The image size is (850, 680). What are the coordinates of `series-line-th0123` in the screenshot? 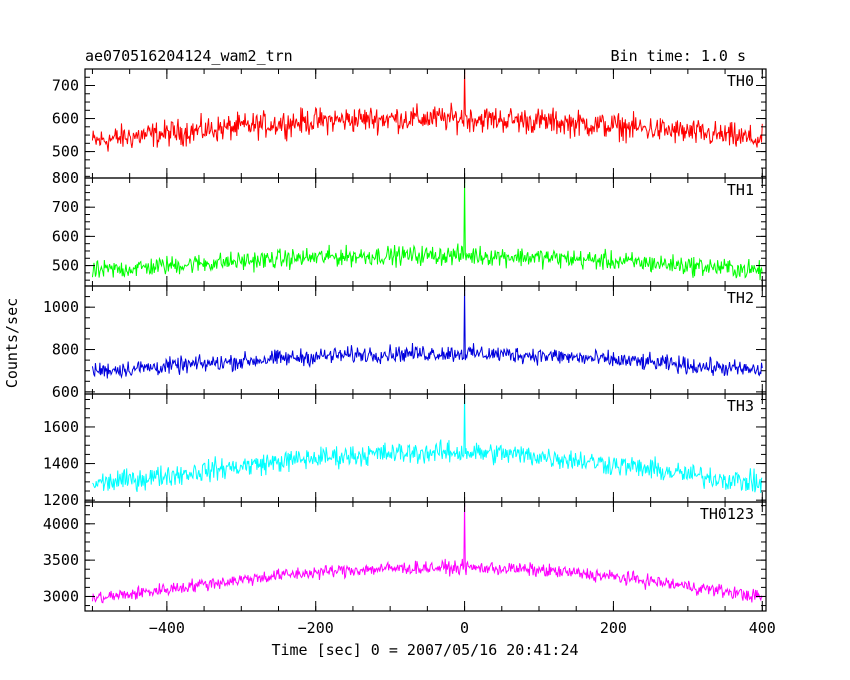 It's located at (427, 553).